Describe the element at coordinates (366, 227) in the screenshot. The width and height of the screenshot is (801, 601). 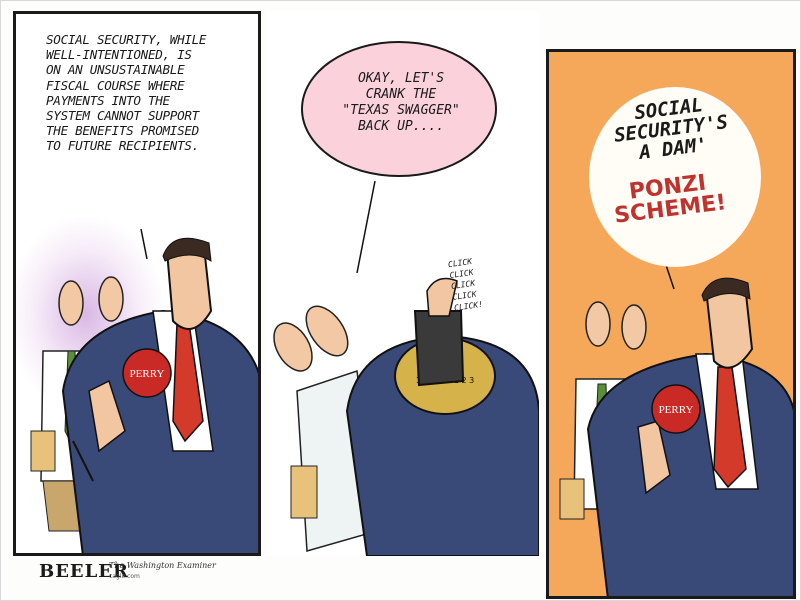
I see `speech-tail` at that location.